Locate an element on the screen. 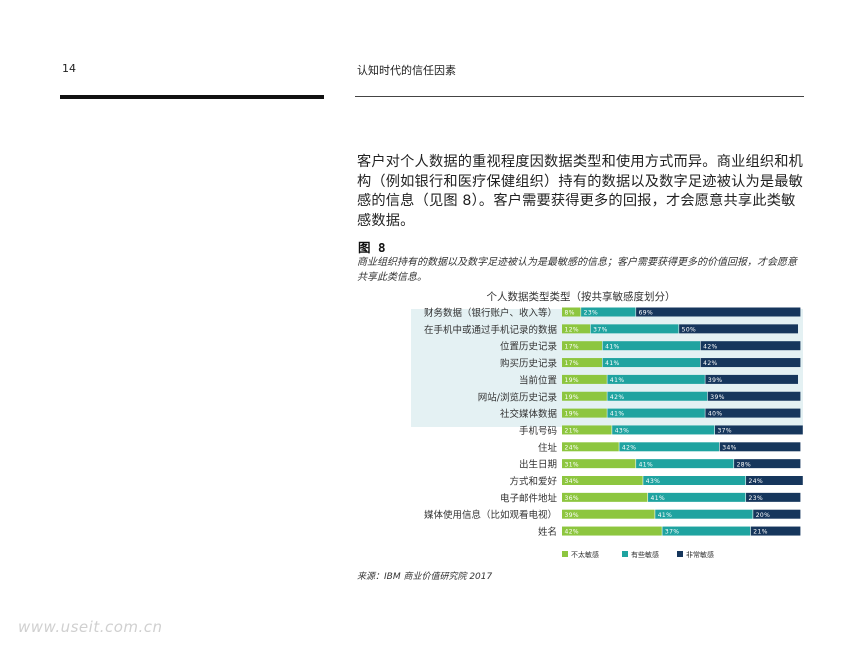 The height and width of the screenshot is (648, 864). data-label: 50% is located at coordinates (689, 329).